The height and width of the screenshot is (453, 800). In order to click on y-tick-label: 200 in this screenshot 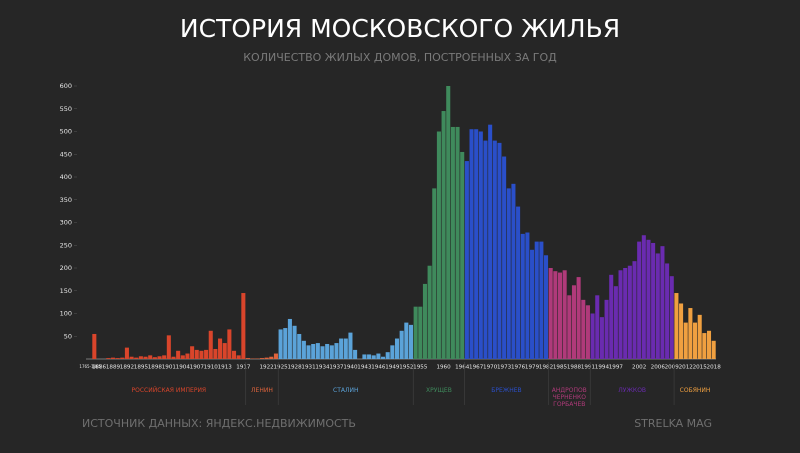, I will do `click(66, 268)`.